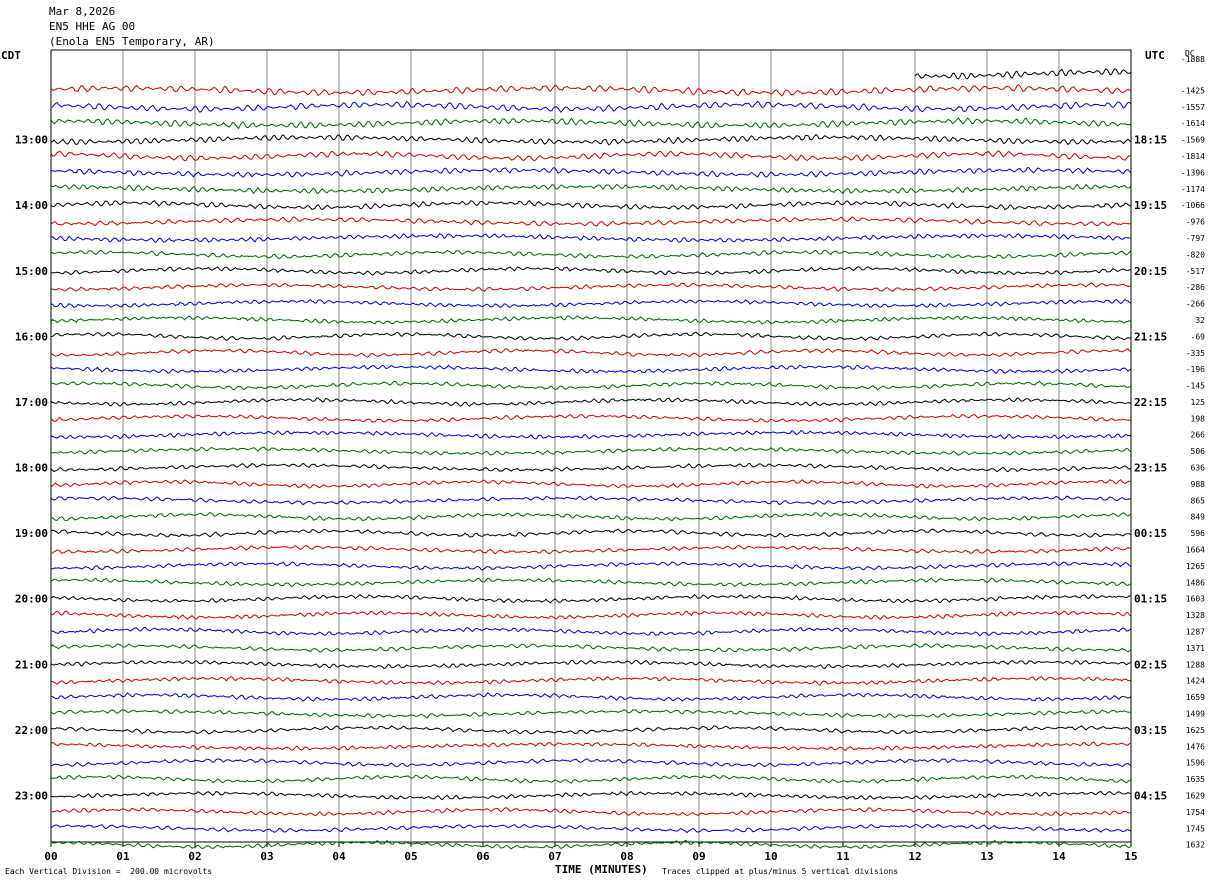 This screenshot has height=886, width=1210. What do you see at coordinates (1195, 697) in the screenshot?
I see `dc-offset-label: 1659` at bounding box center [1195, 697].